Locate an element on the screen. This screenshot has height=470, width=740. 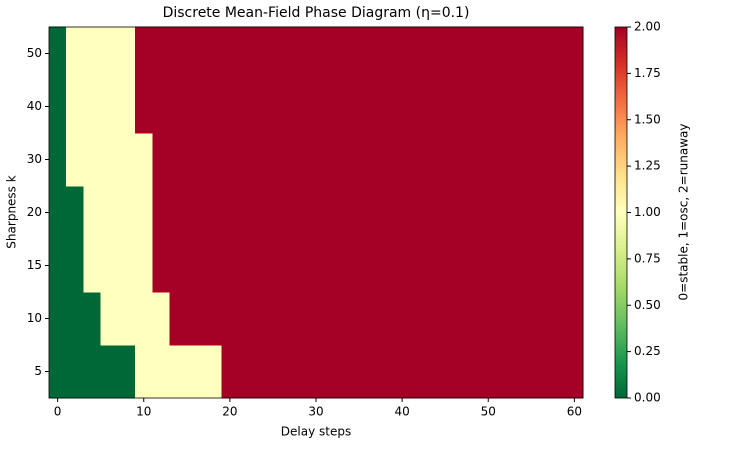
y-tick-label: 5 is located at coordinates (38, 371).